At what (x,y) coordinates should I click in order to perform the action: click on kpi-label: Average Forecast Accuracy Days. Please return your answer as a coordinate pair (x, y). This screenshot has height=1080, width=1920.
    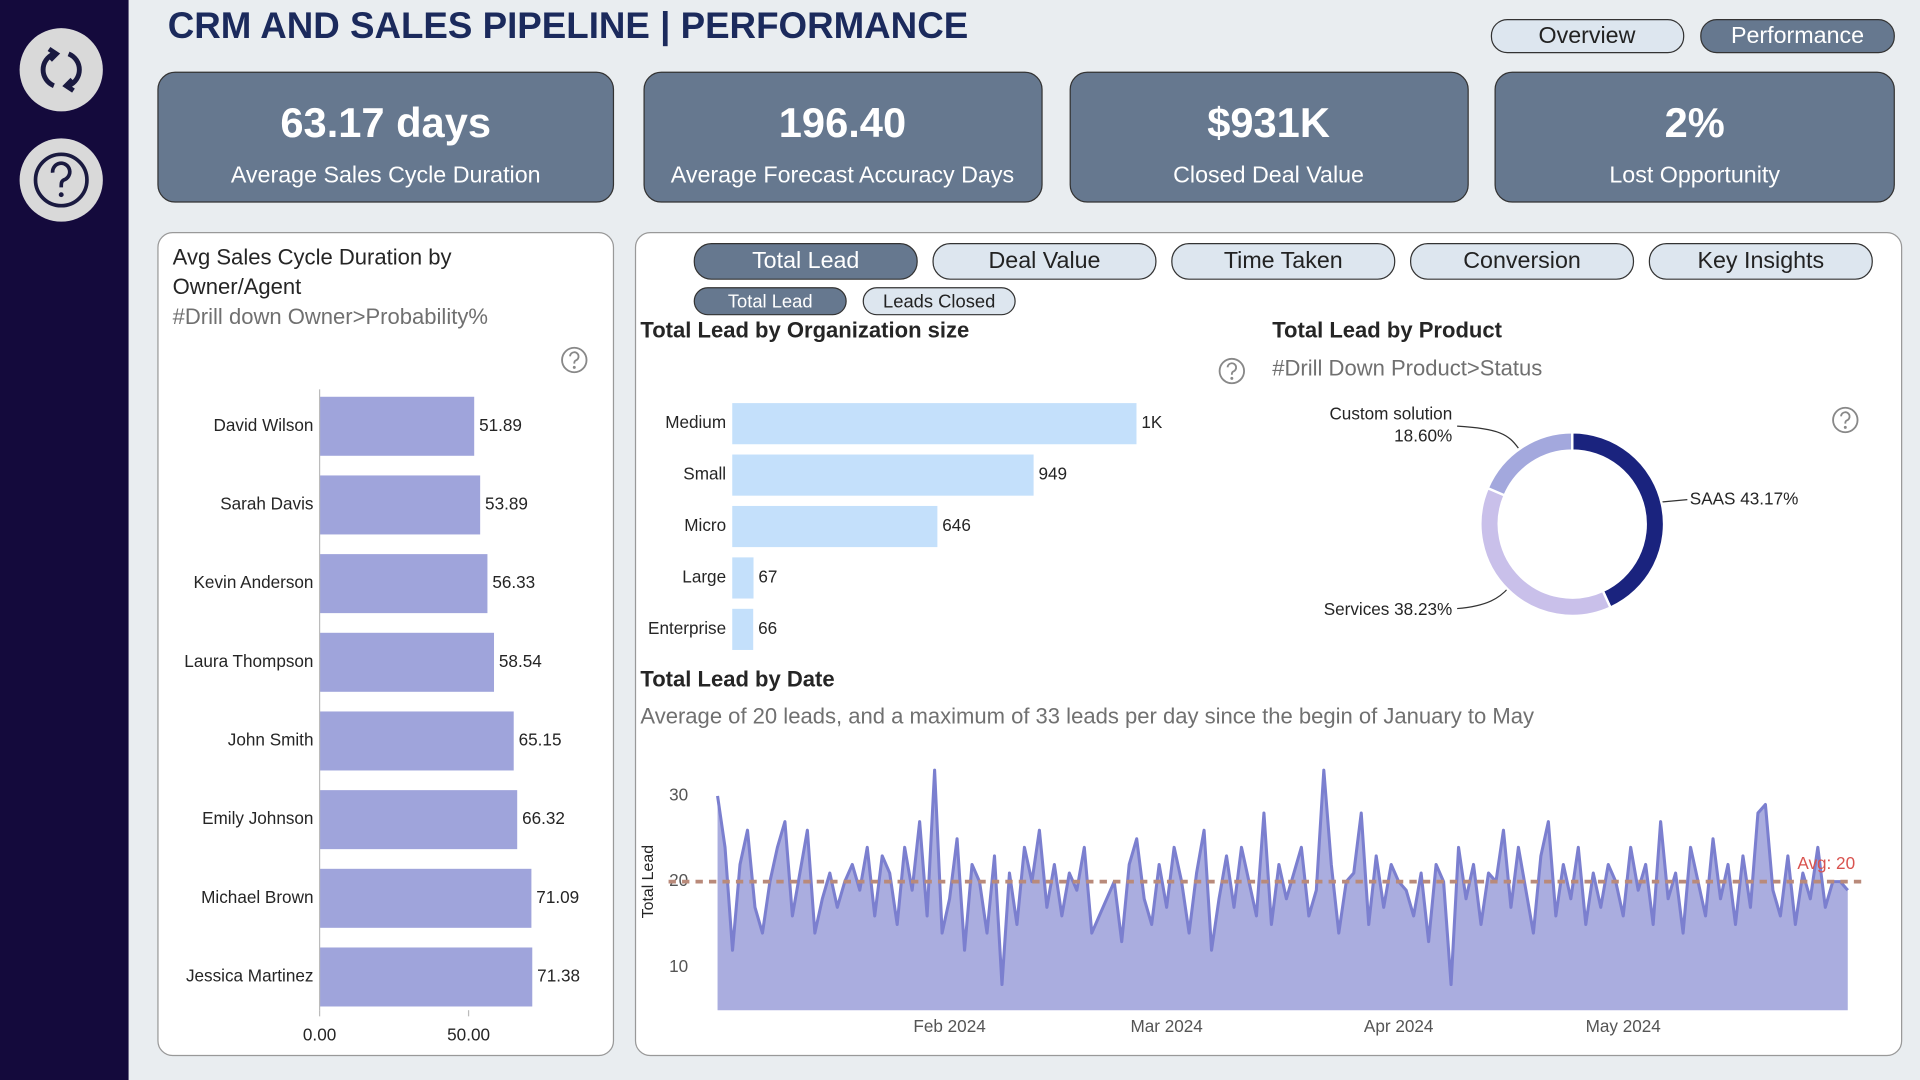
    Looking at the image, I should click on (842, 174).